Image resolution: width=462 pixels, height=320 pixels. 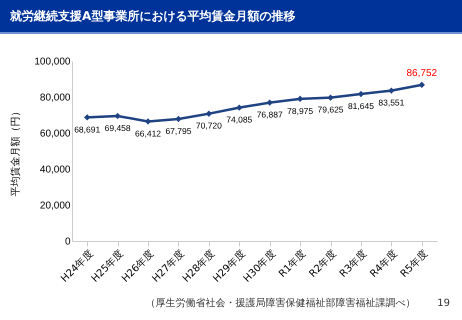 I want to click on text: 81,645, so click(x=361, y=106).